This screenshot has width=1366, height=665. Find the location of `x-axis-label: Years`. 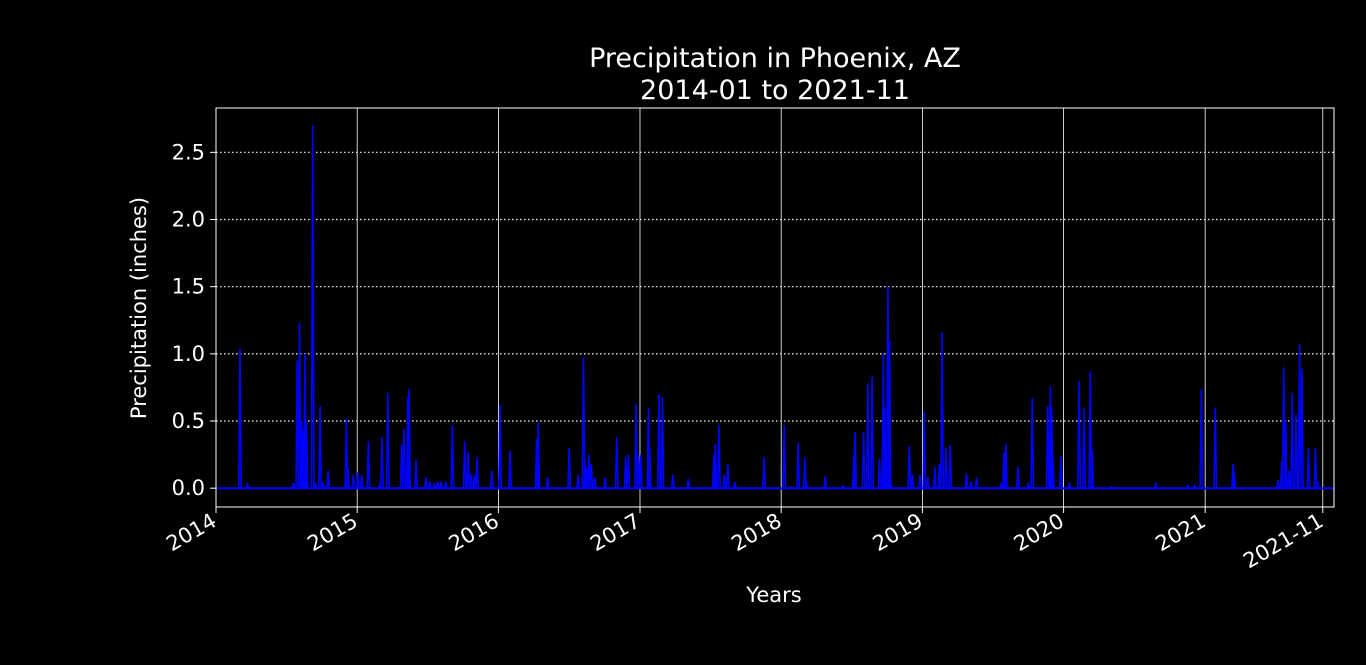

x-axis-label: Years is located at coordinates (773, 595).